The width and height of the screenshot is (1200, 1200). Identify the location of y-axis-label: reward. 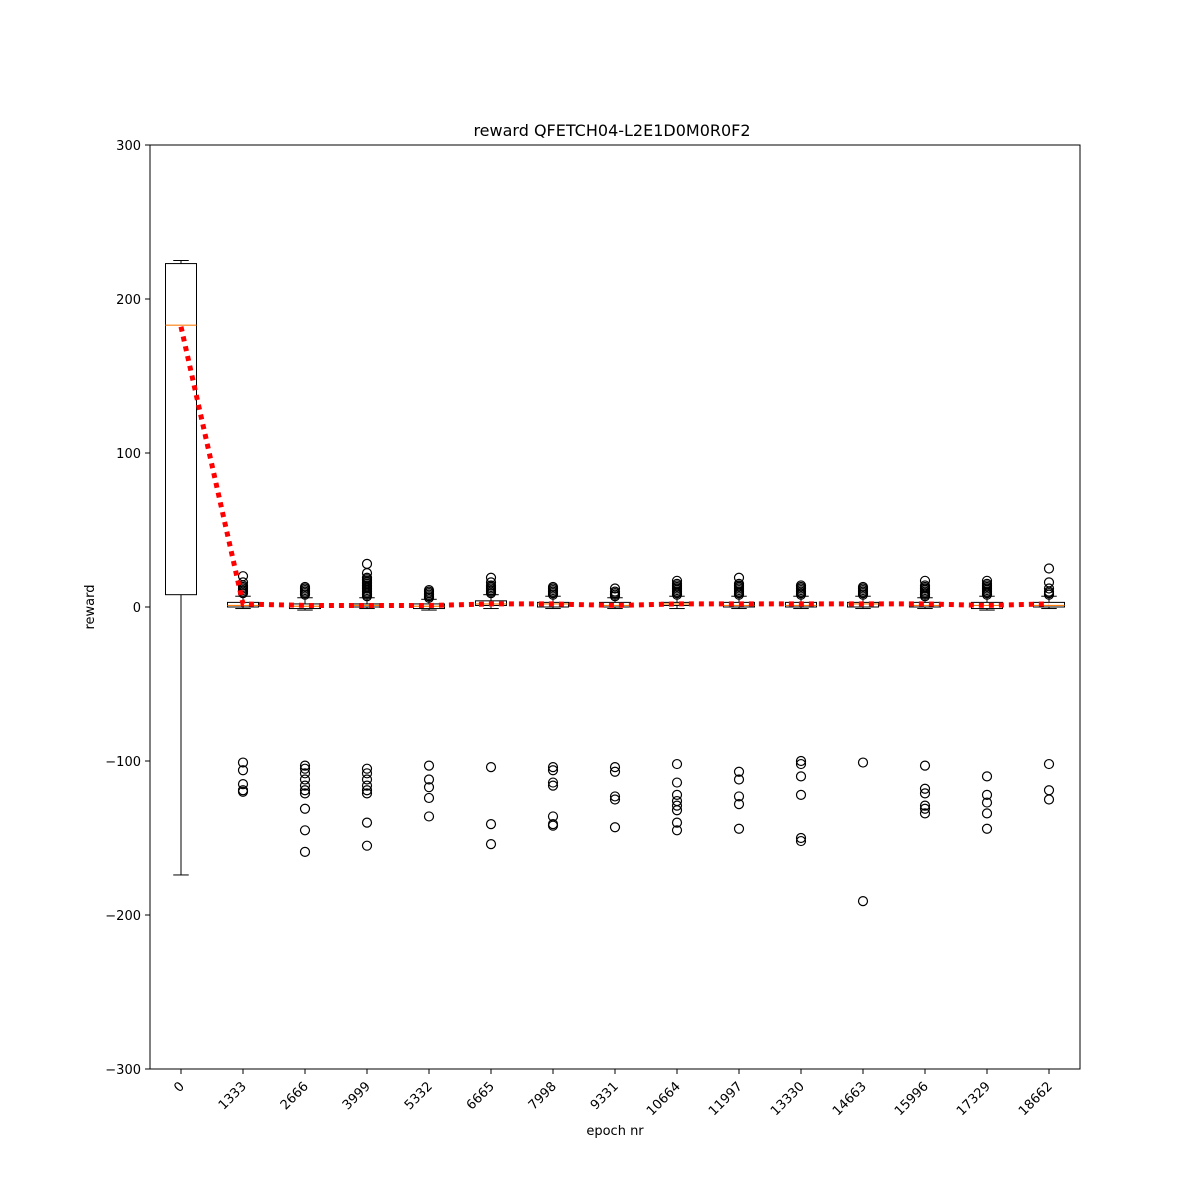
(90, 606).